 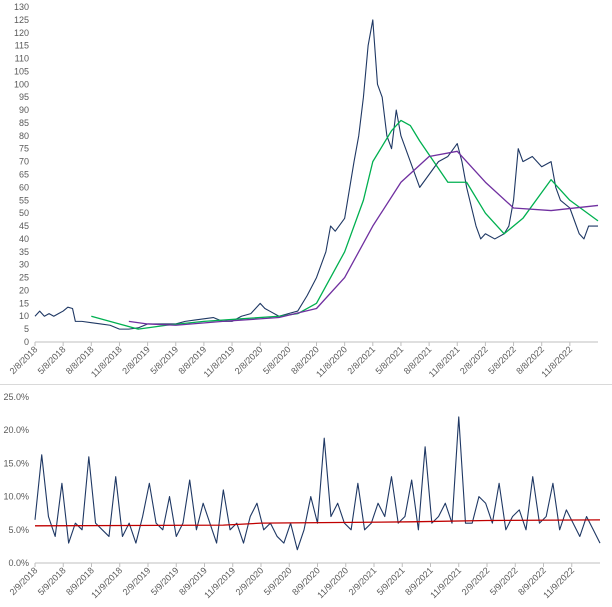 I want to click on y-tick-label: 90, so click(x=24, y=110).